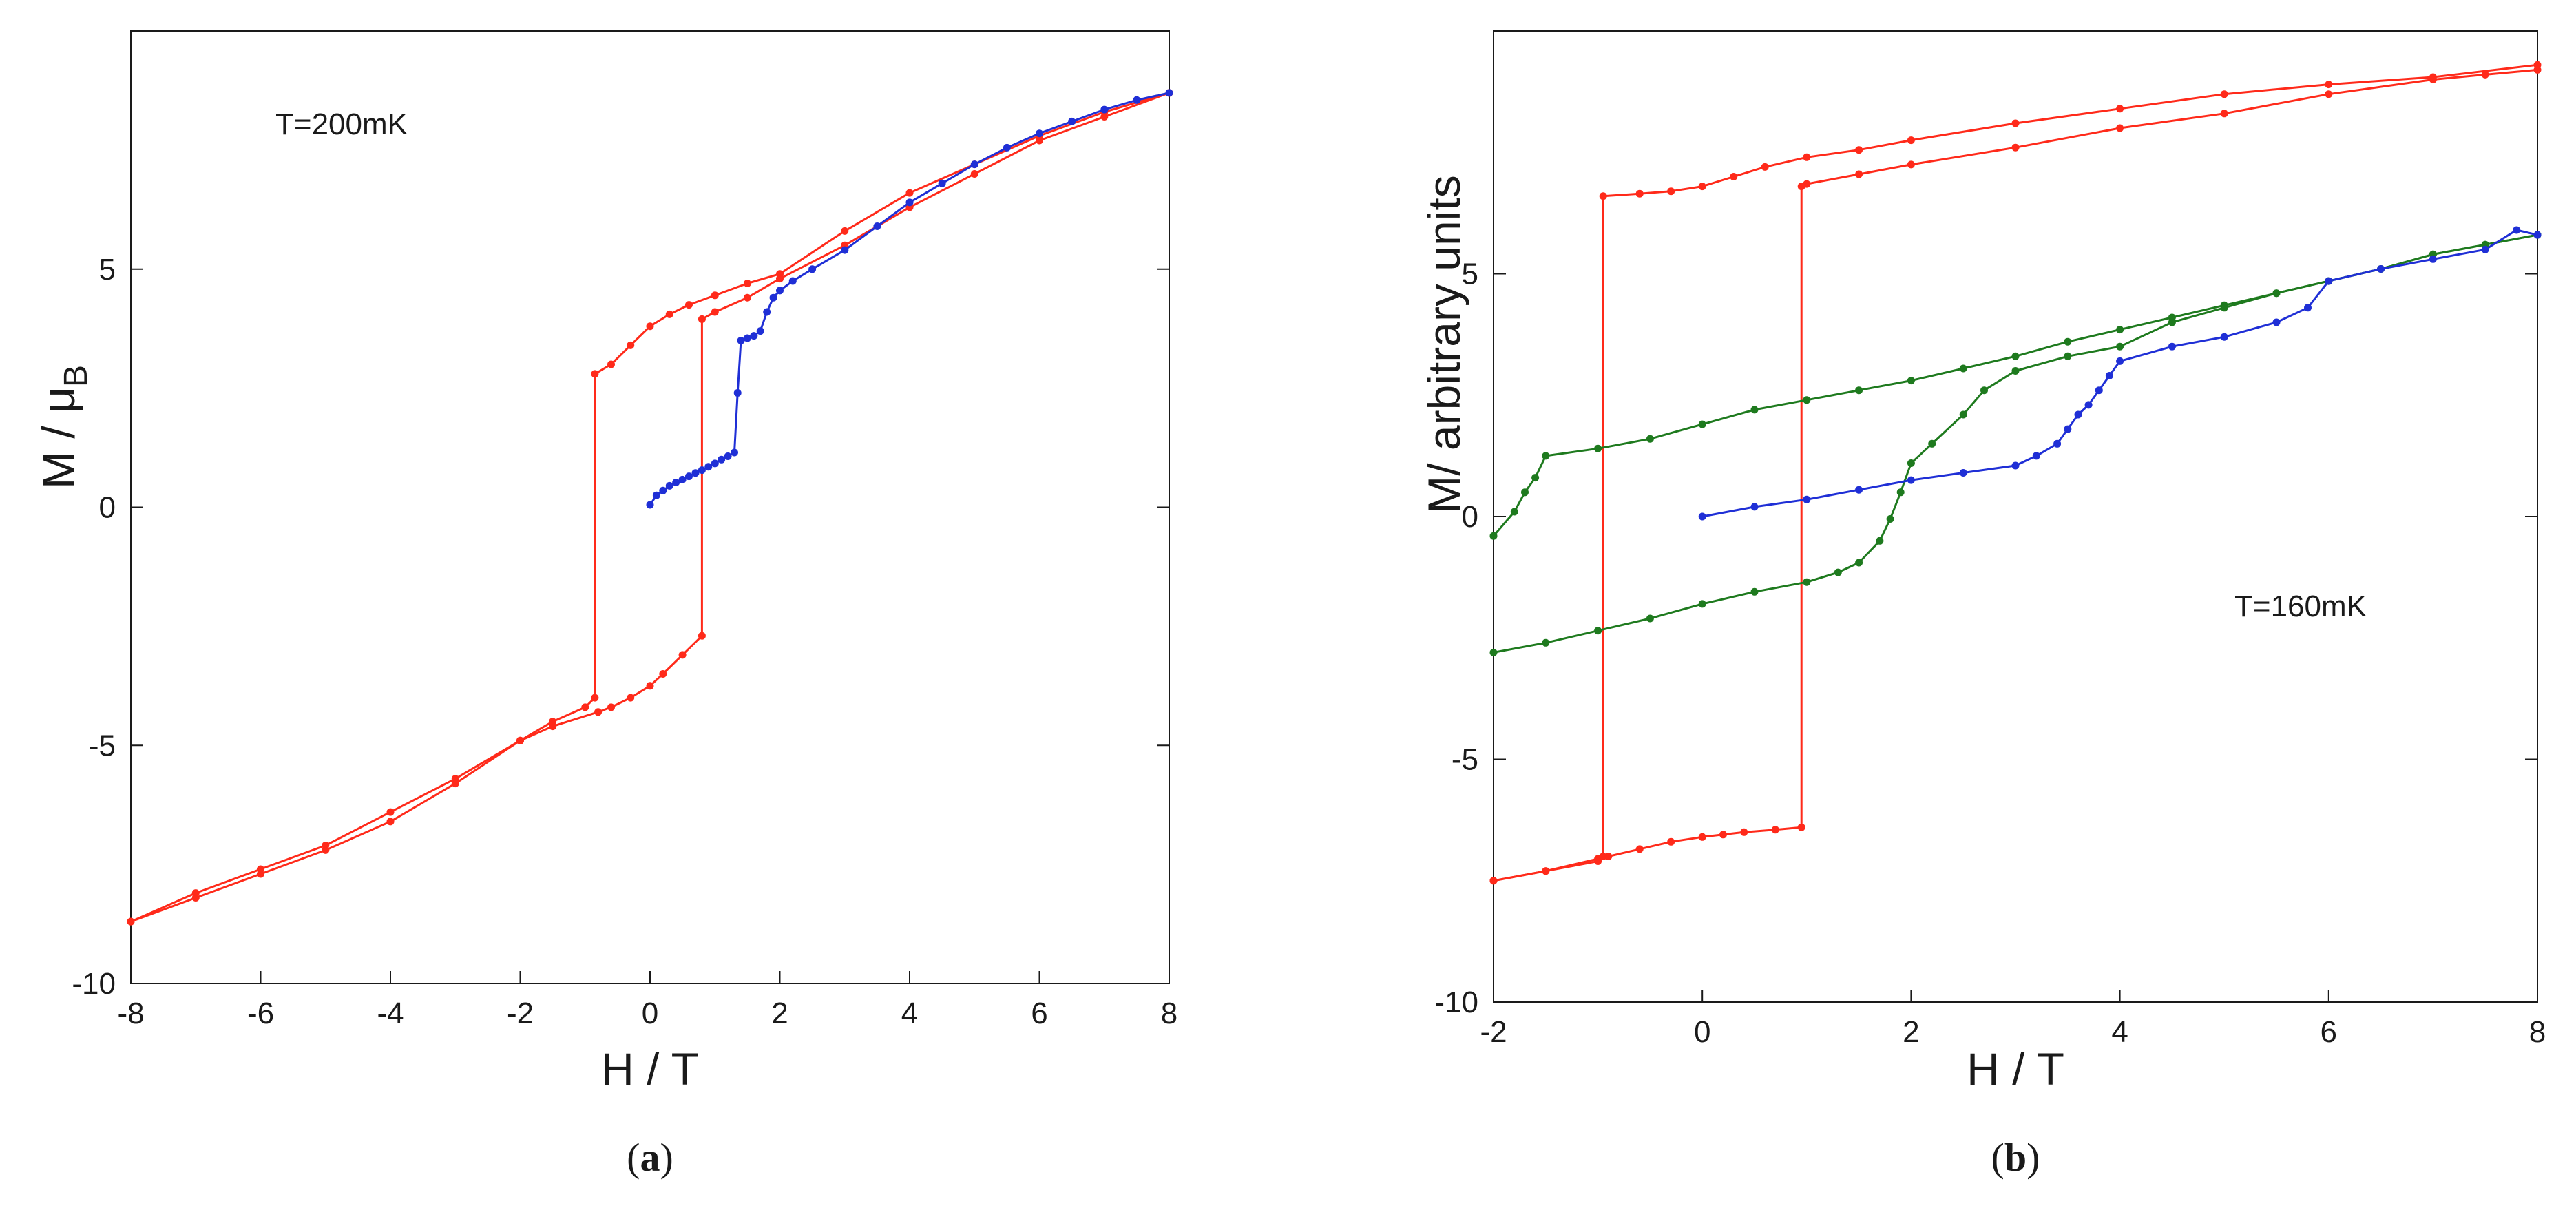 The image size is (2576, 1208). Describe the element at coordinates (260, 1013) in the screenshot. I see `x-tick-label-a: -6` at that location.